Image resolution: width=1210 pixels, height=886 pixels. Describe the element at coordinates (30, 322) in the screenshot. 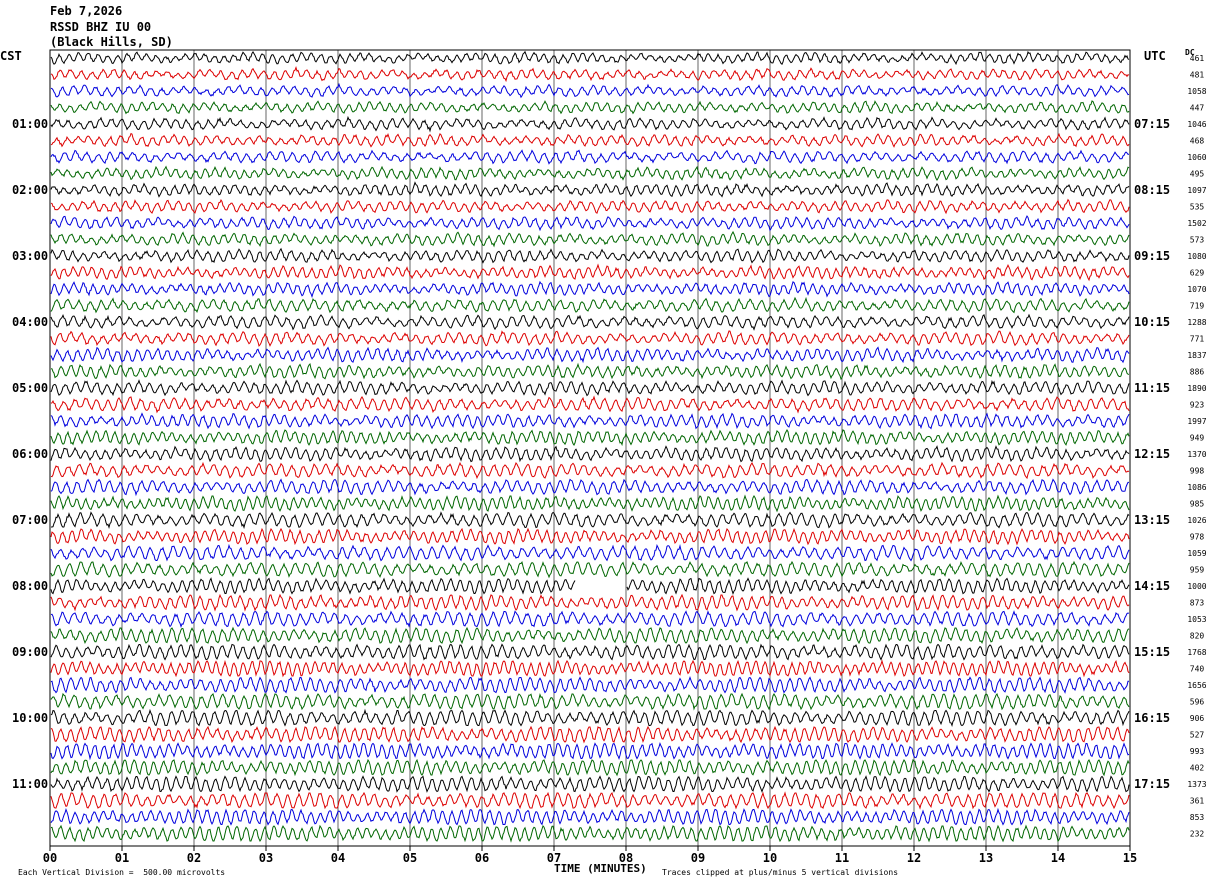

I see `cst-hour-label: 04:00` at that location.